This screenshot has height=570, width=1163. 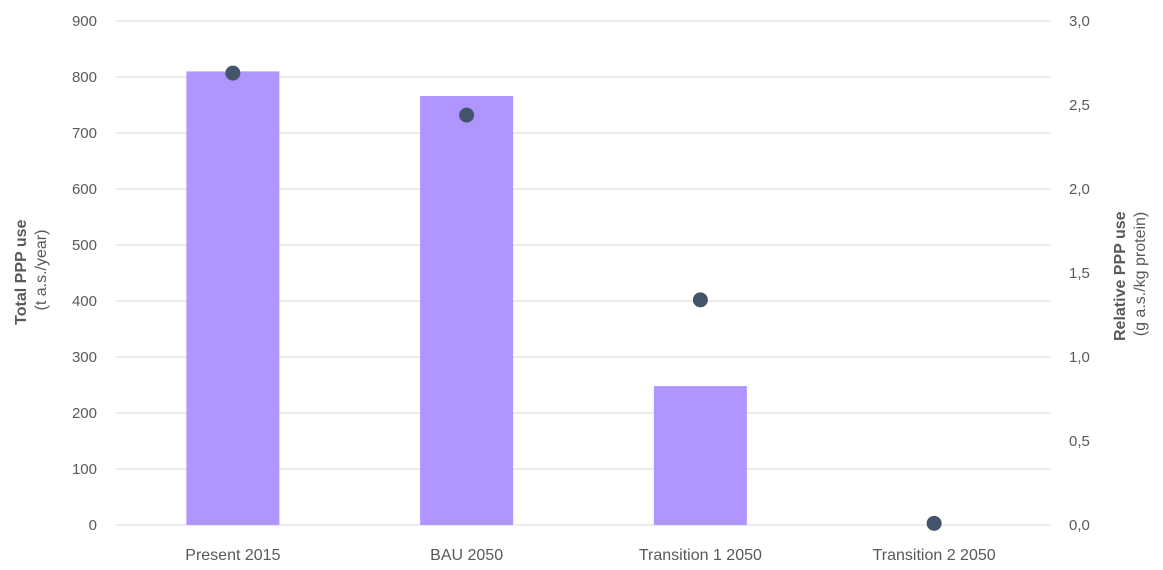 What do you see at coordinates (84, 413) in the screenshot?
I see `left-tick-label: 200` at bounding box center [84, 413].